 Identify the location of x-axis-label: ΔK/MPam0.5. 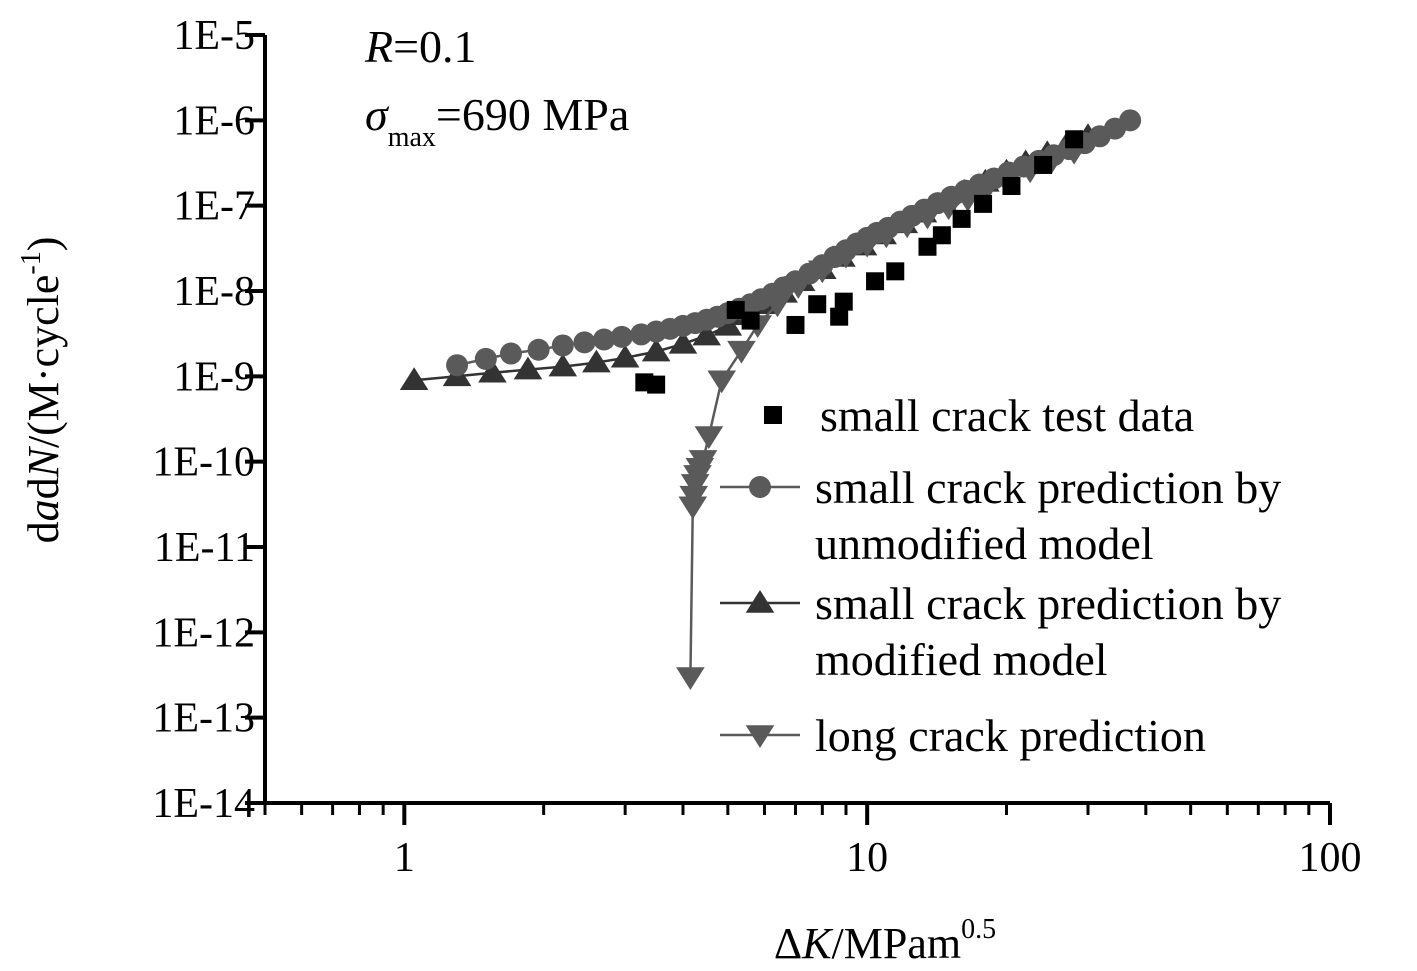
(885, 941).